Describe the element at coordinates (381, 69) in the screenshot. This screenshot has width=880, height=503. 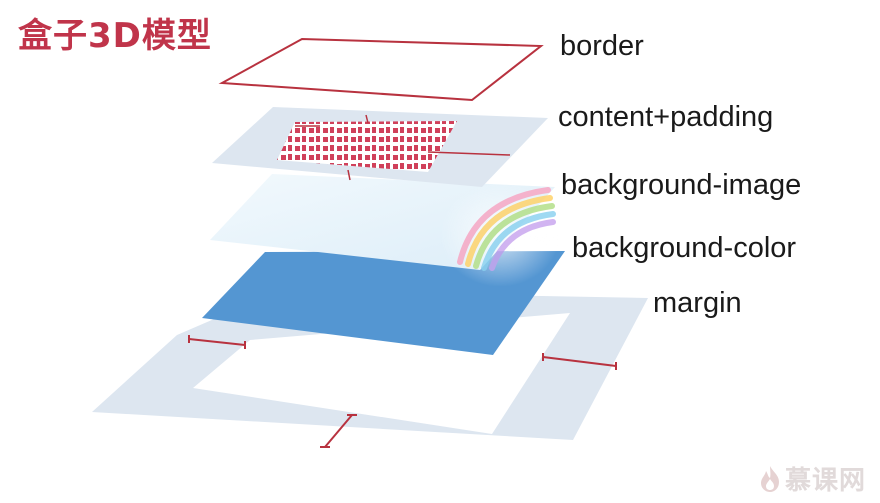
I see `border-layer` at that location.